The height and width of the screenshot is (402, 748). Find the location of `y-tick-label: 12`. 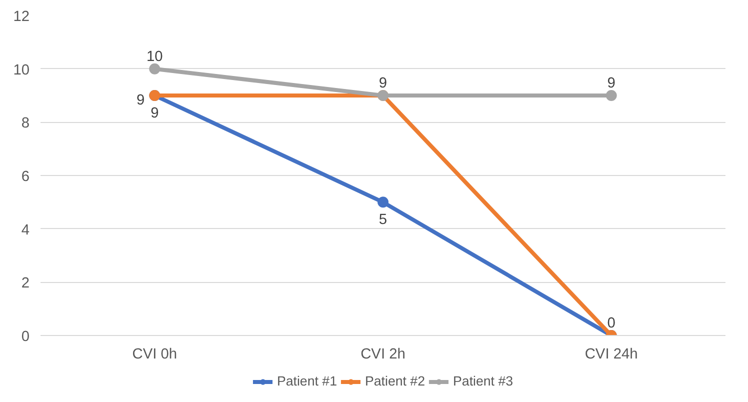

y-tick-label: 12 is located at coordinates (21, 17).